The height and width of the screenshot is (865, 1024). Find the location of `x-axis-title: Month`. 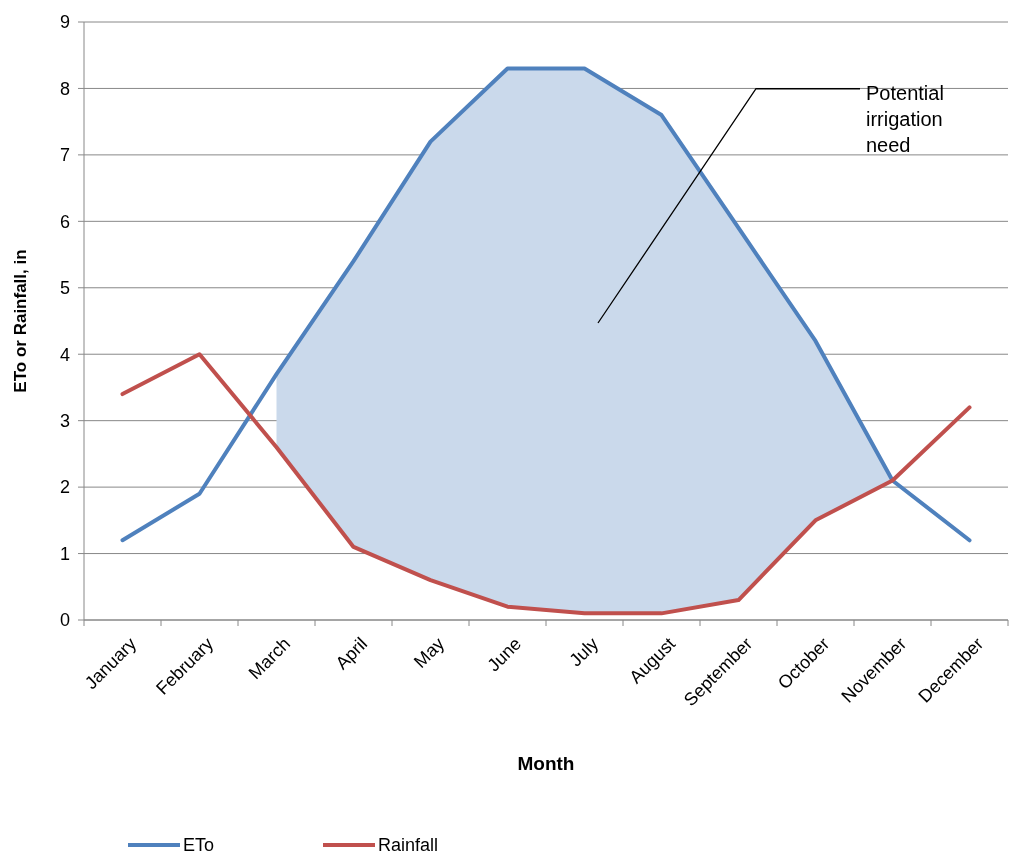

x-axis-title: Month is located at coordinates (546, 763).